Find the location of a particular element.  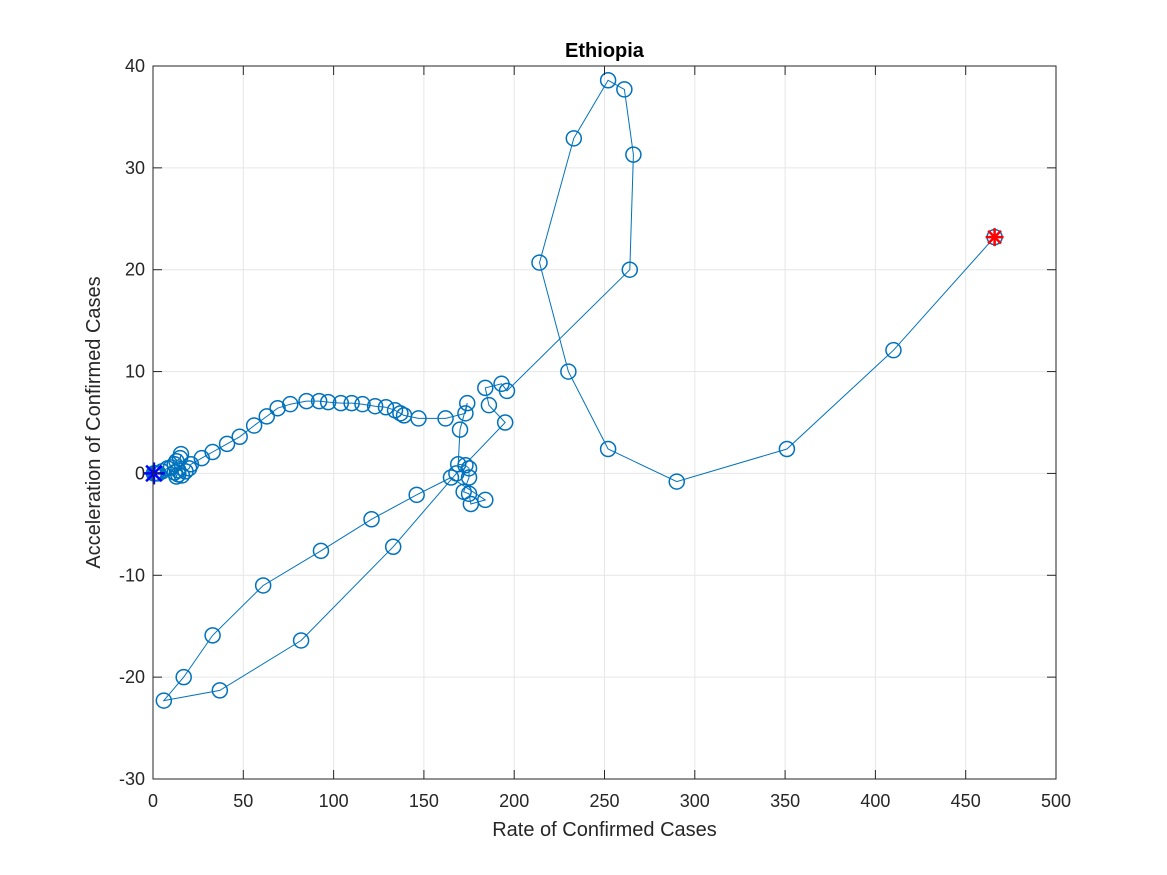

x-tick-label: 350 is located at coordinates (785, 801).